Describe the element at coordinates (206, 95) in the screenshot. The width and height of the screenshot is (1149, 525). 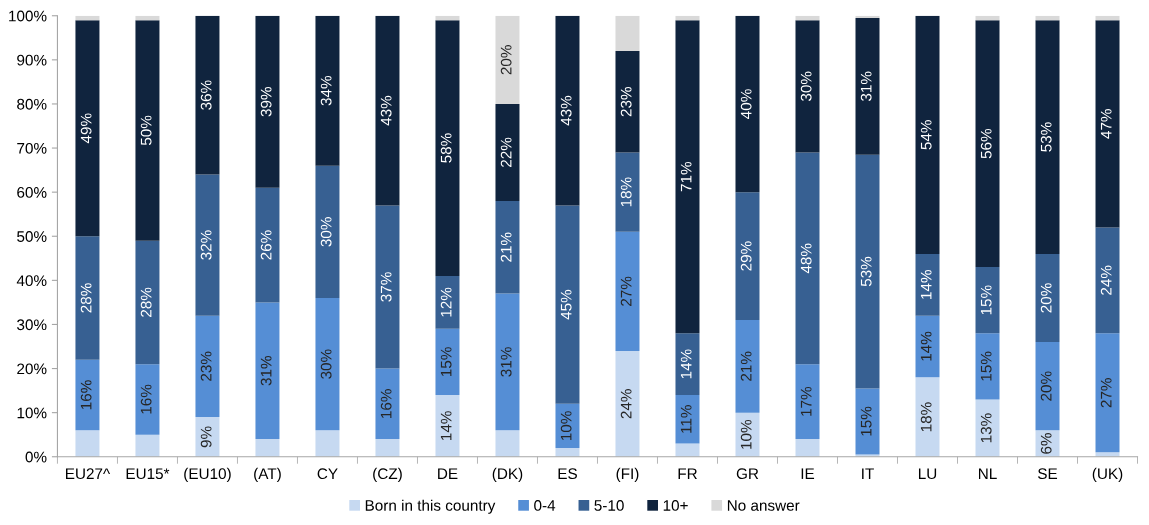
I see `data-label: 36%` at that location.